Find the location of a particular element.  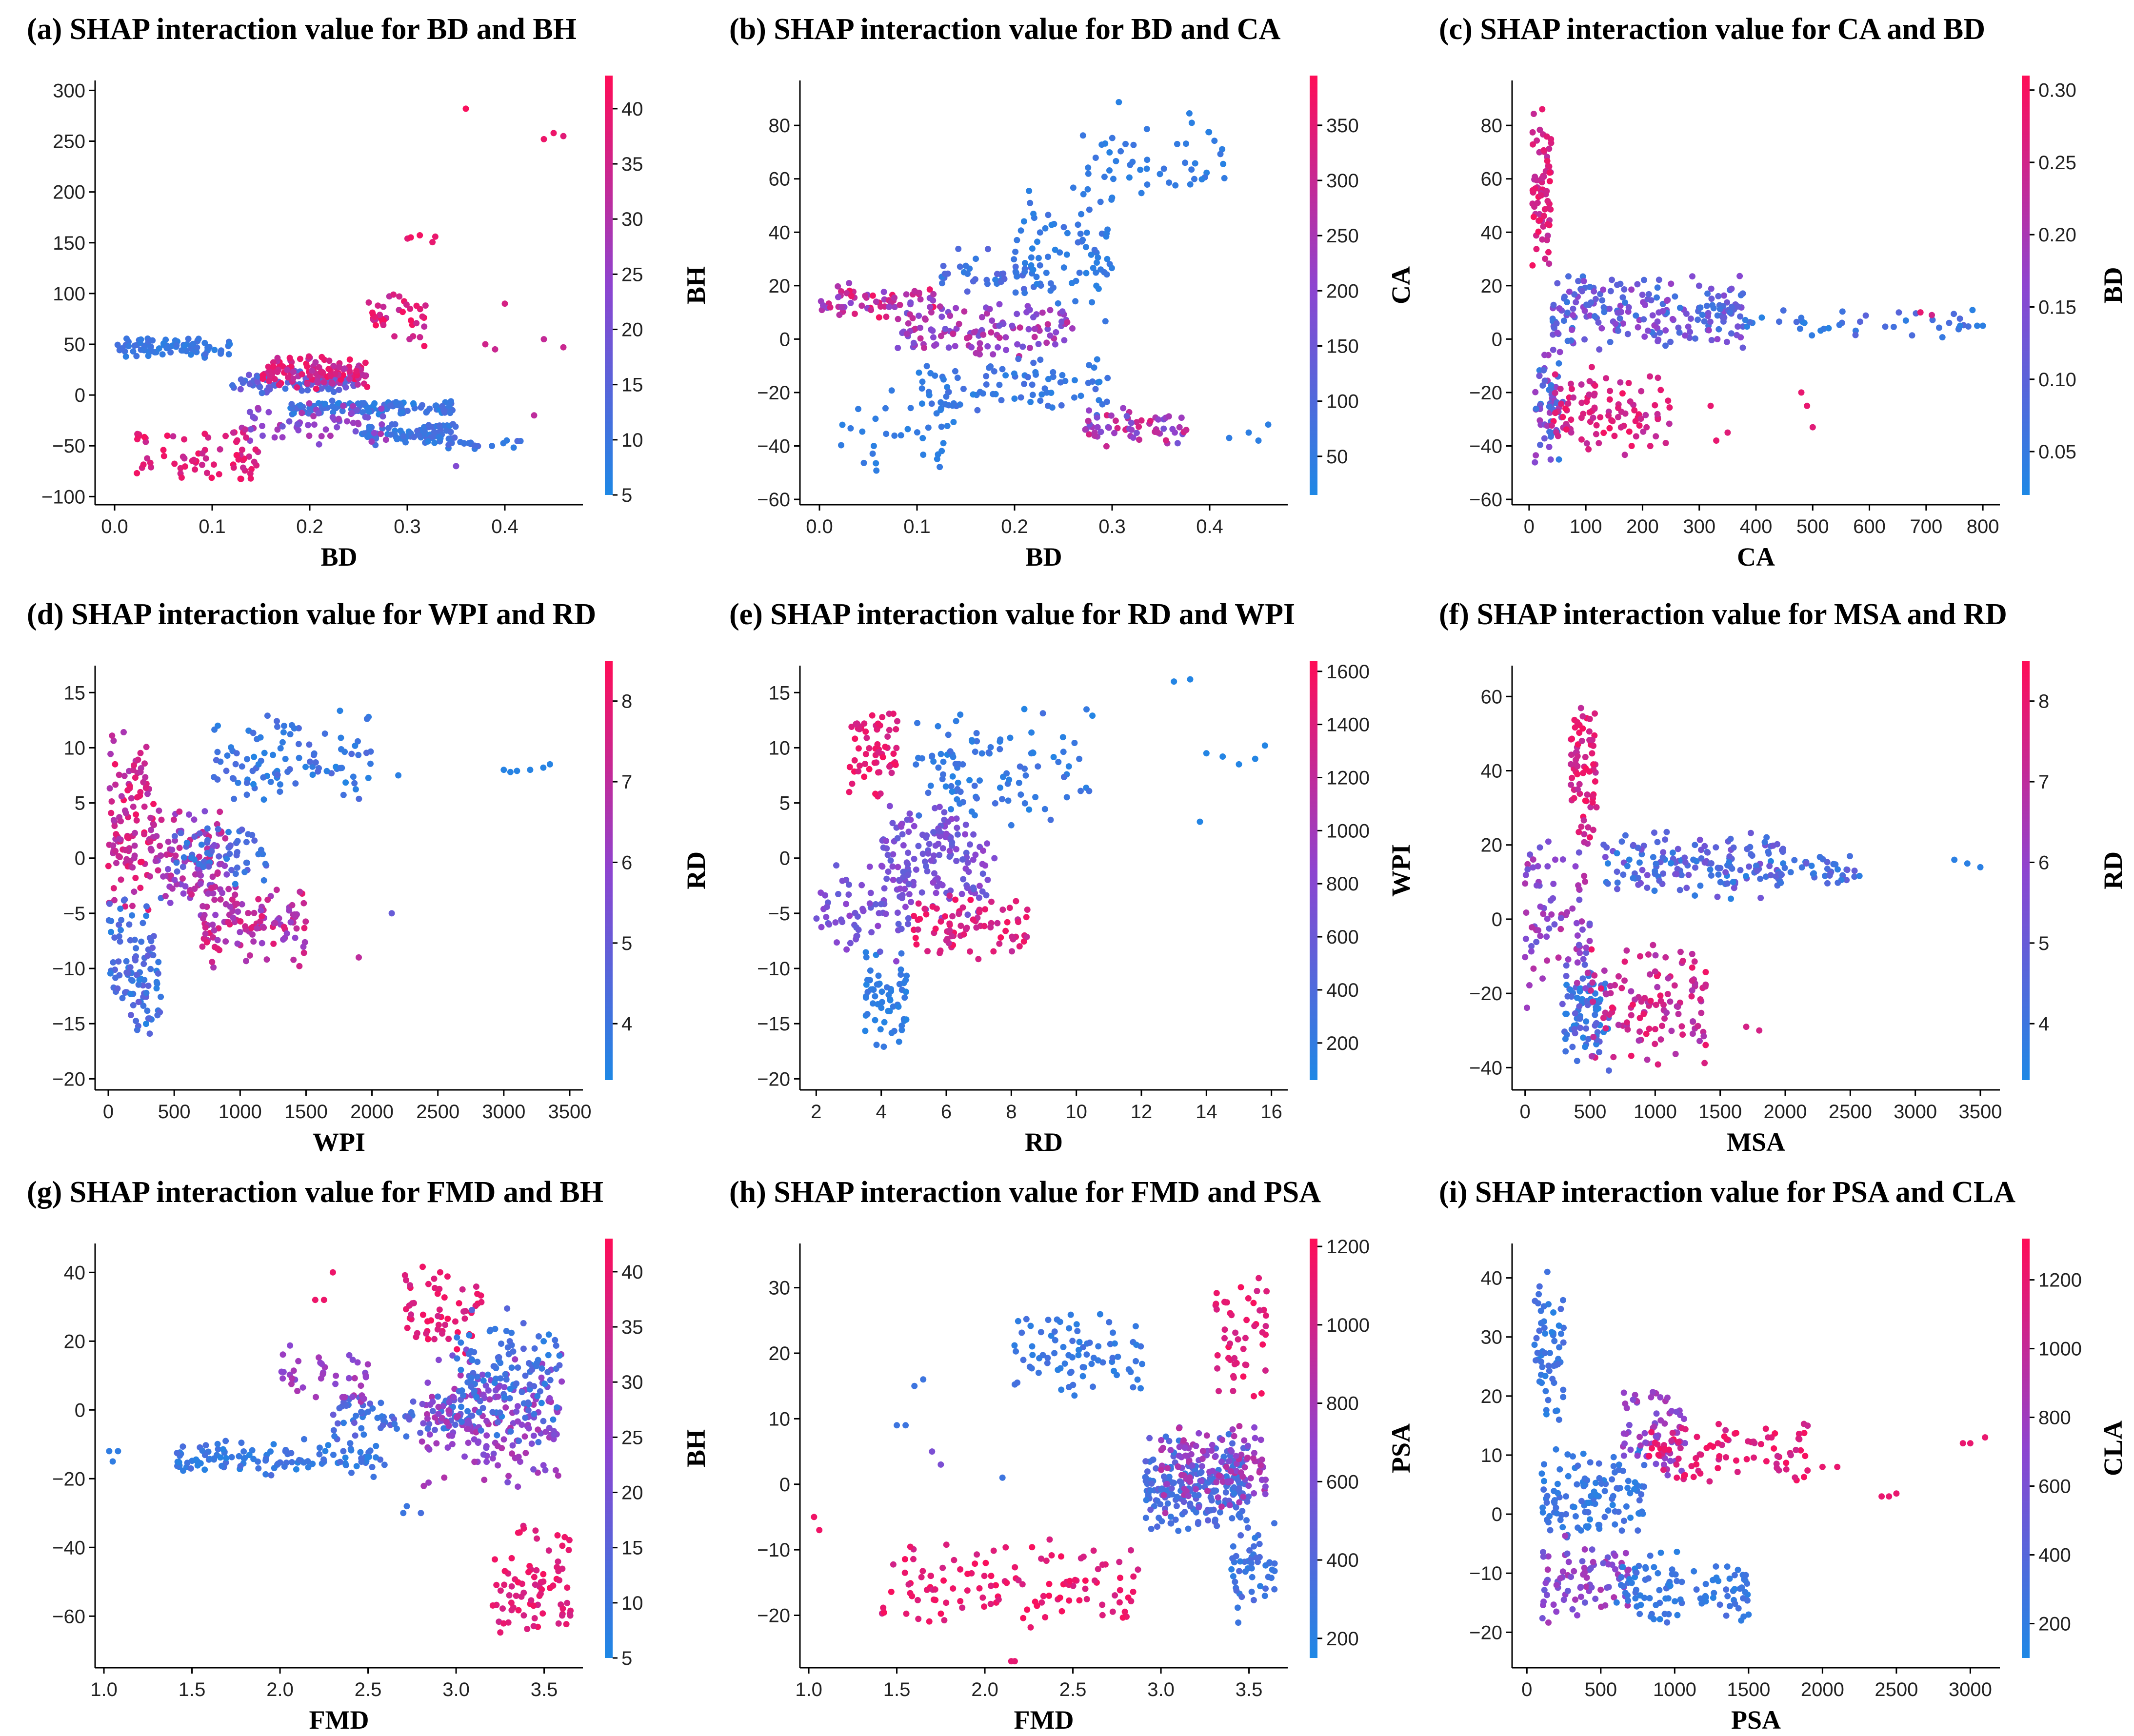

y-tick-label: 5 is located at coordinates (784, 803).